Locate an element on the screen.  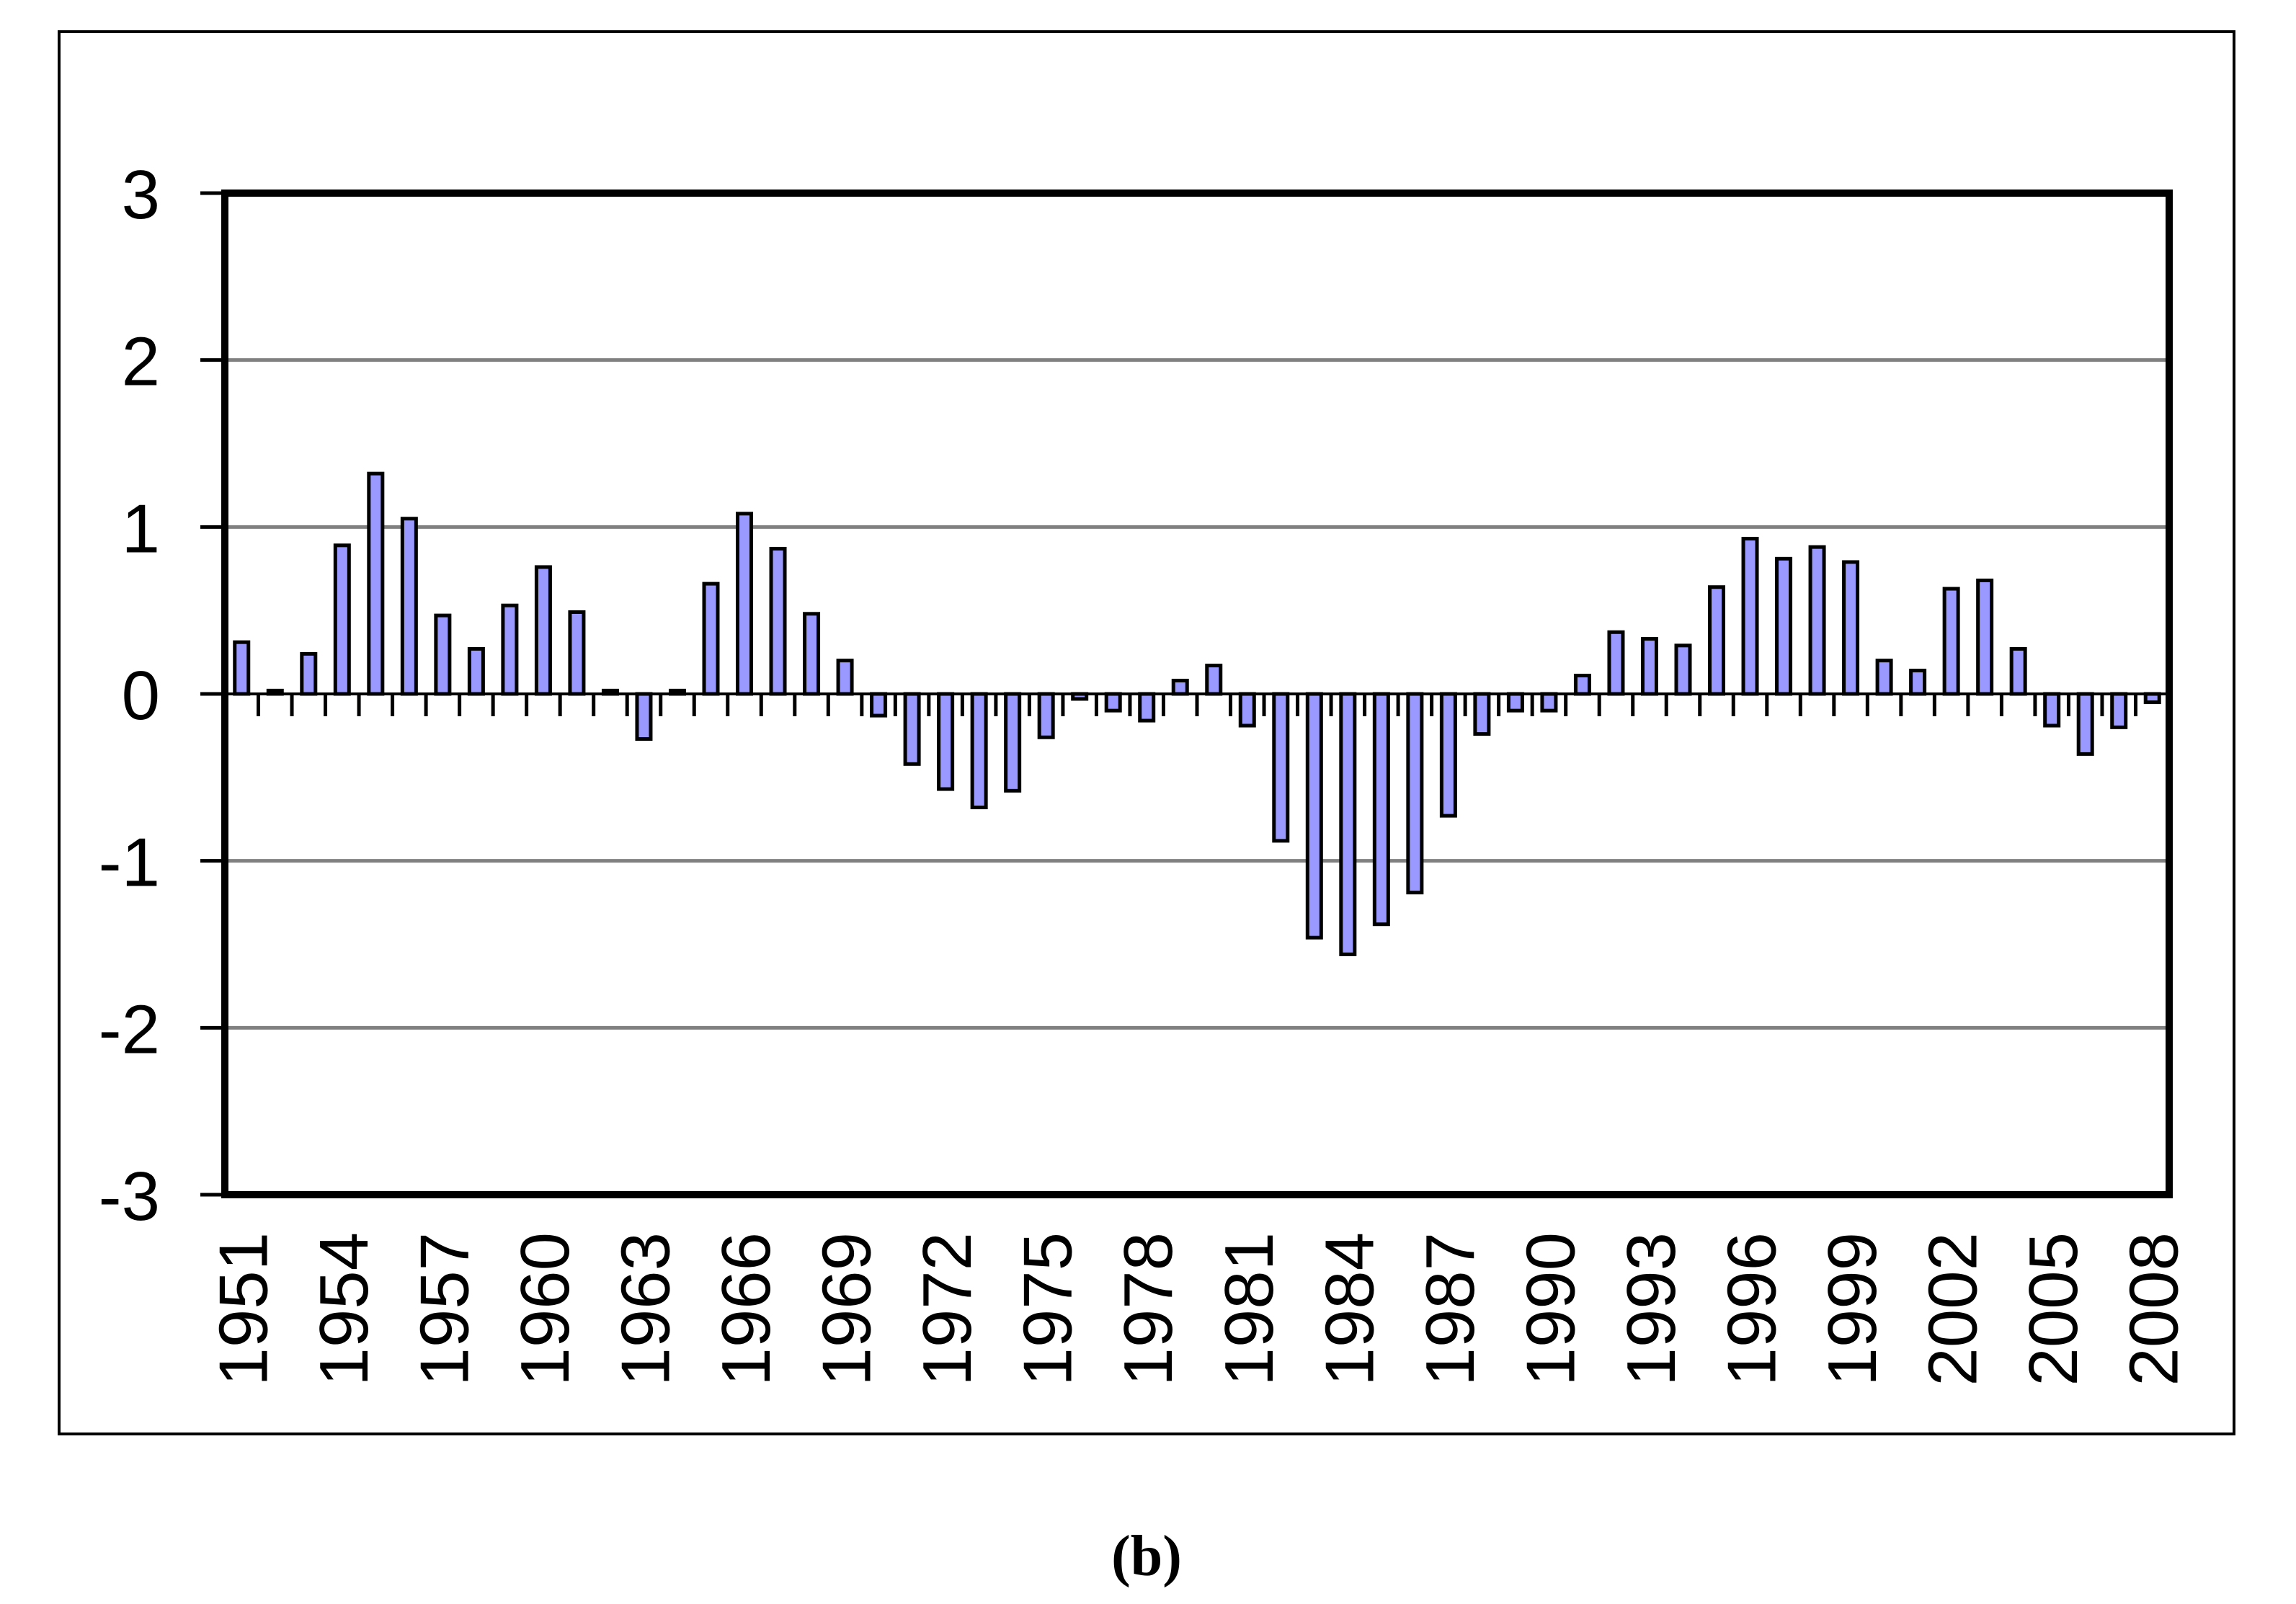
y-axis-labels: 3 2 1 0 -1 -2 -3 is located at coordinates (129, 695).